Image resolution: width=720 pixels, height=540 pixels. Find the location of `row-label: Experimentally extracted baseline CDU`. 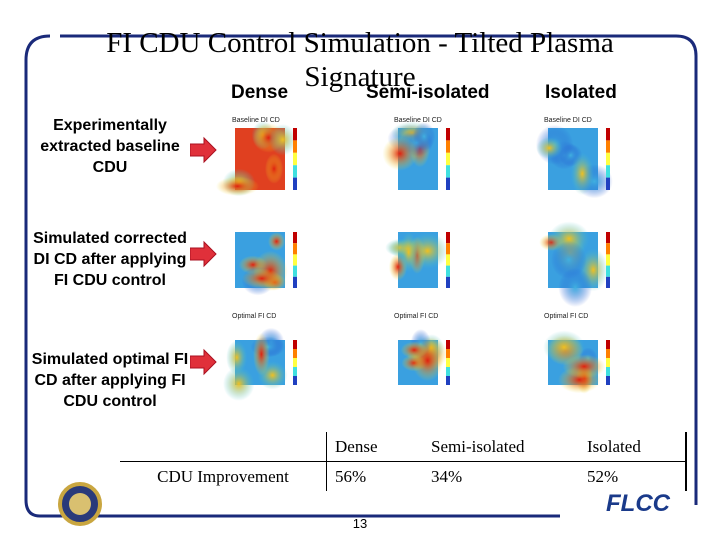

row-label: Experimentally extracted baseline CDU is located at coordinates (110, 146).